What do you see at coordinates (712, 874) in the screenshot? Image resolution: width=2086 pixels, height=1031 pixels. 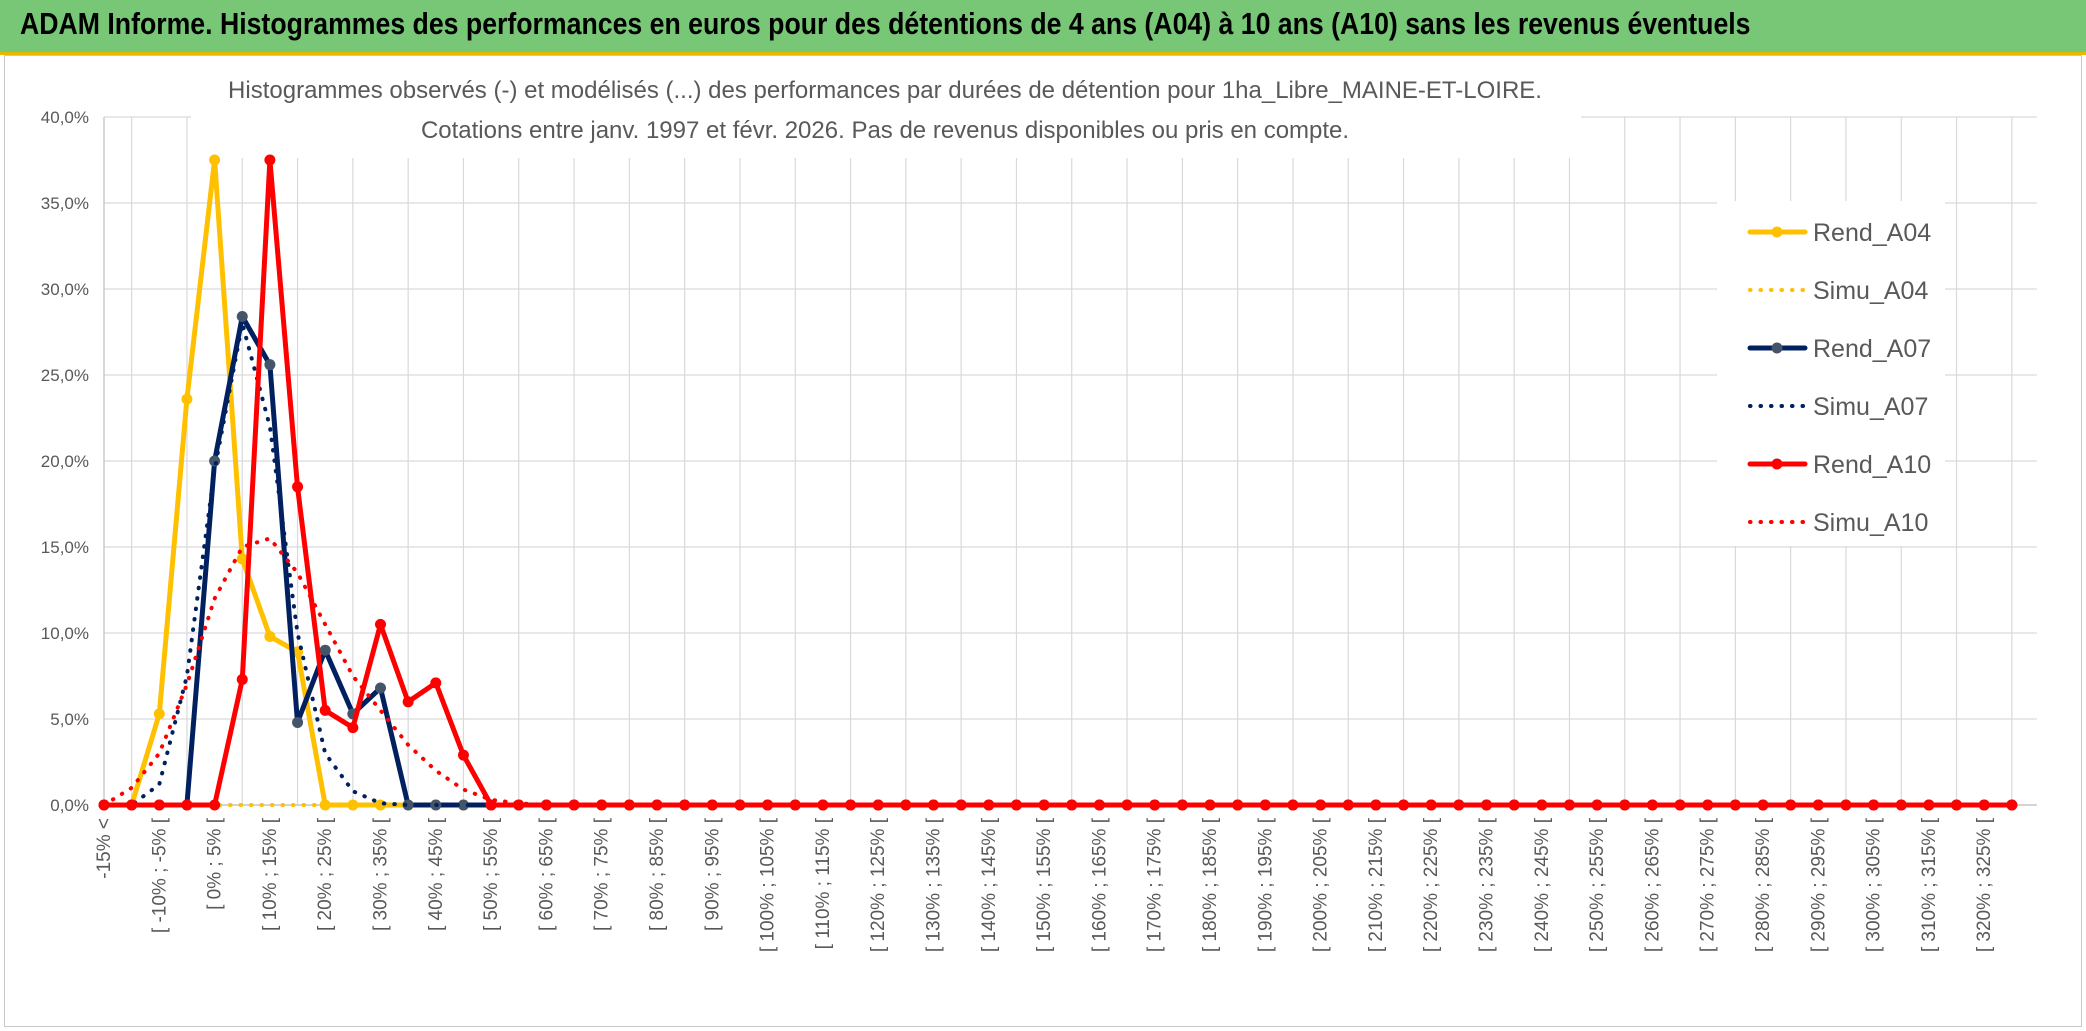 I see `x-tick-label: [ 90% ; 95% [` at bounding box center [712, 874].